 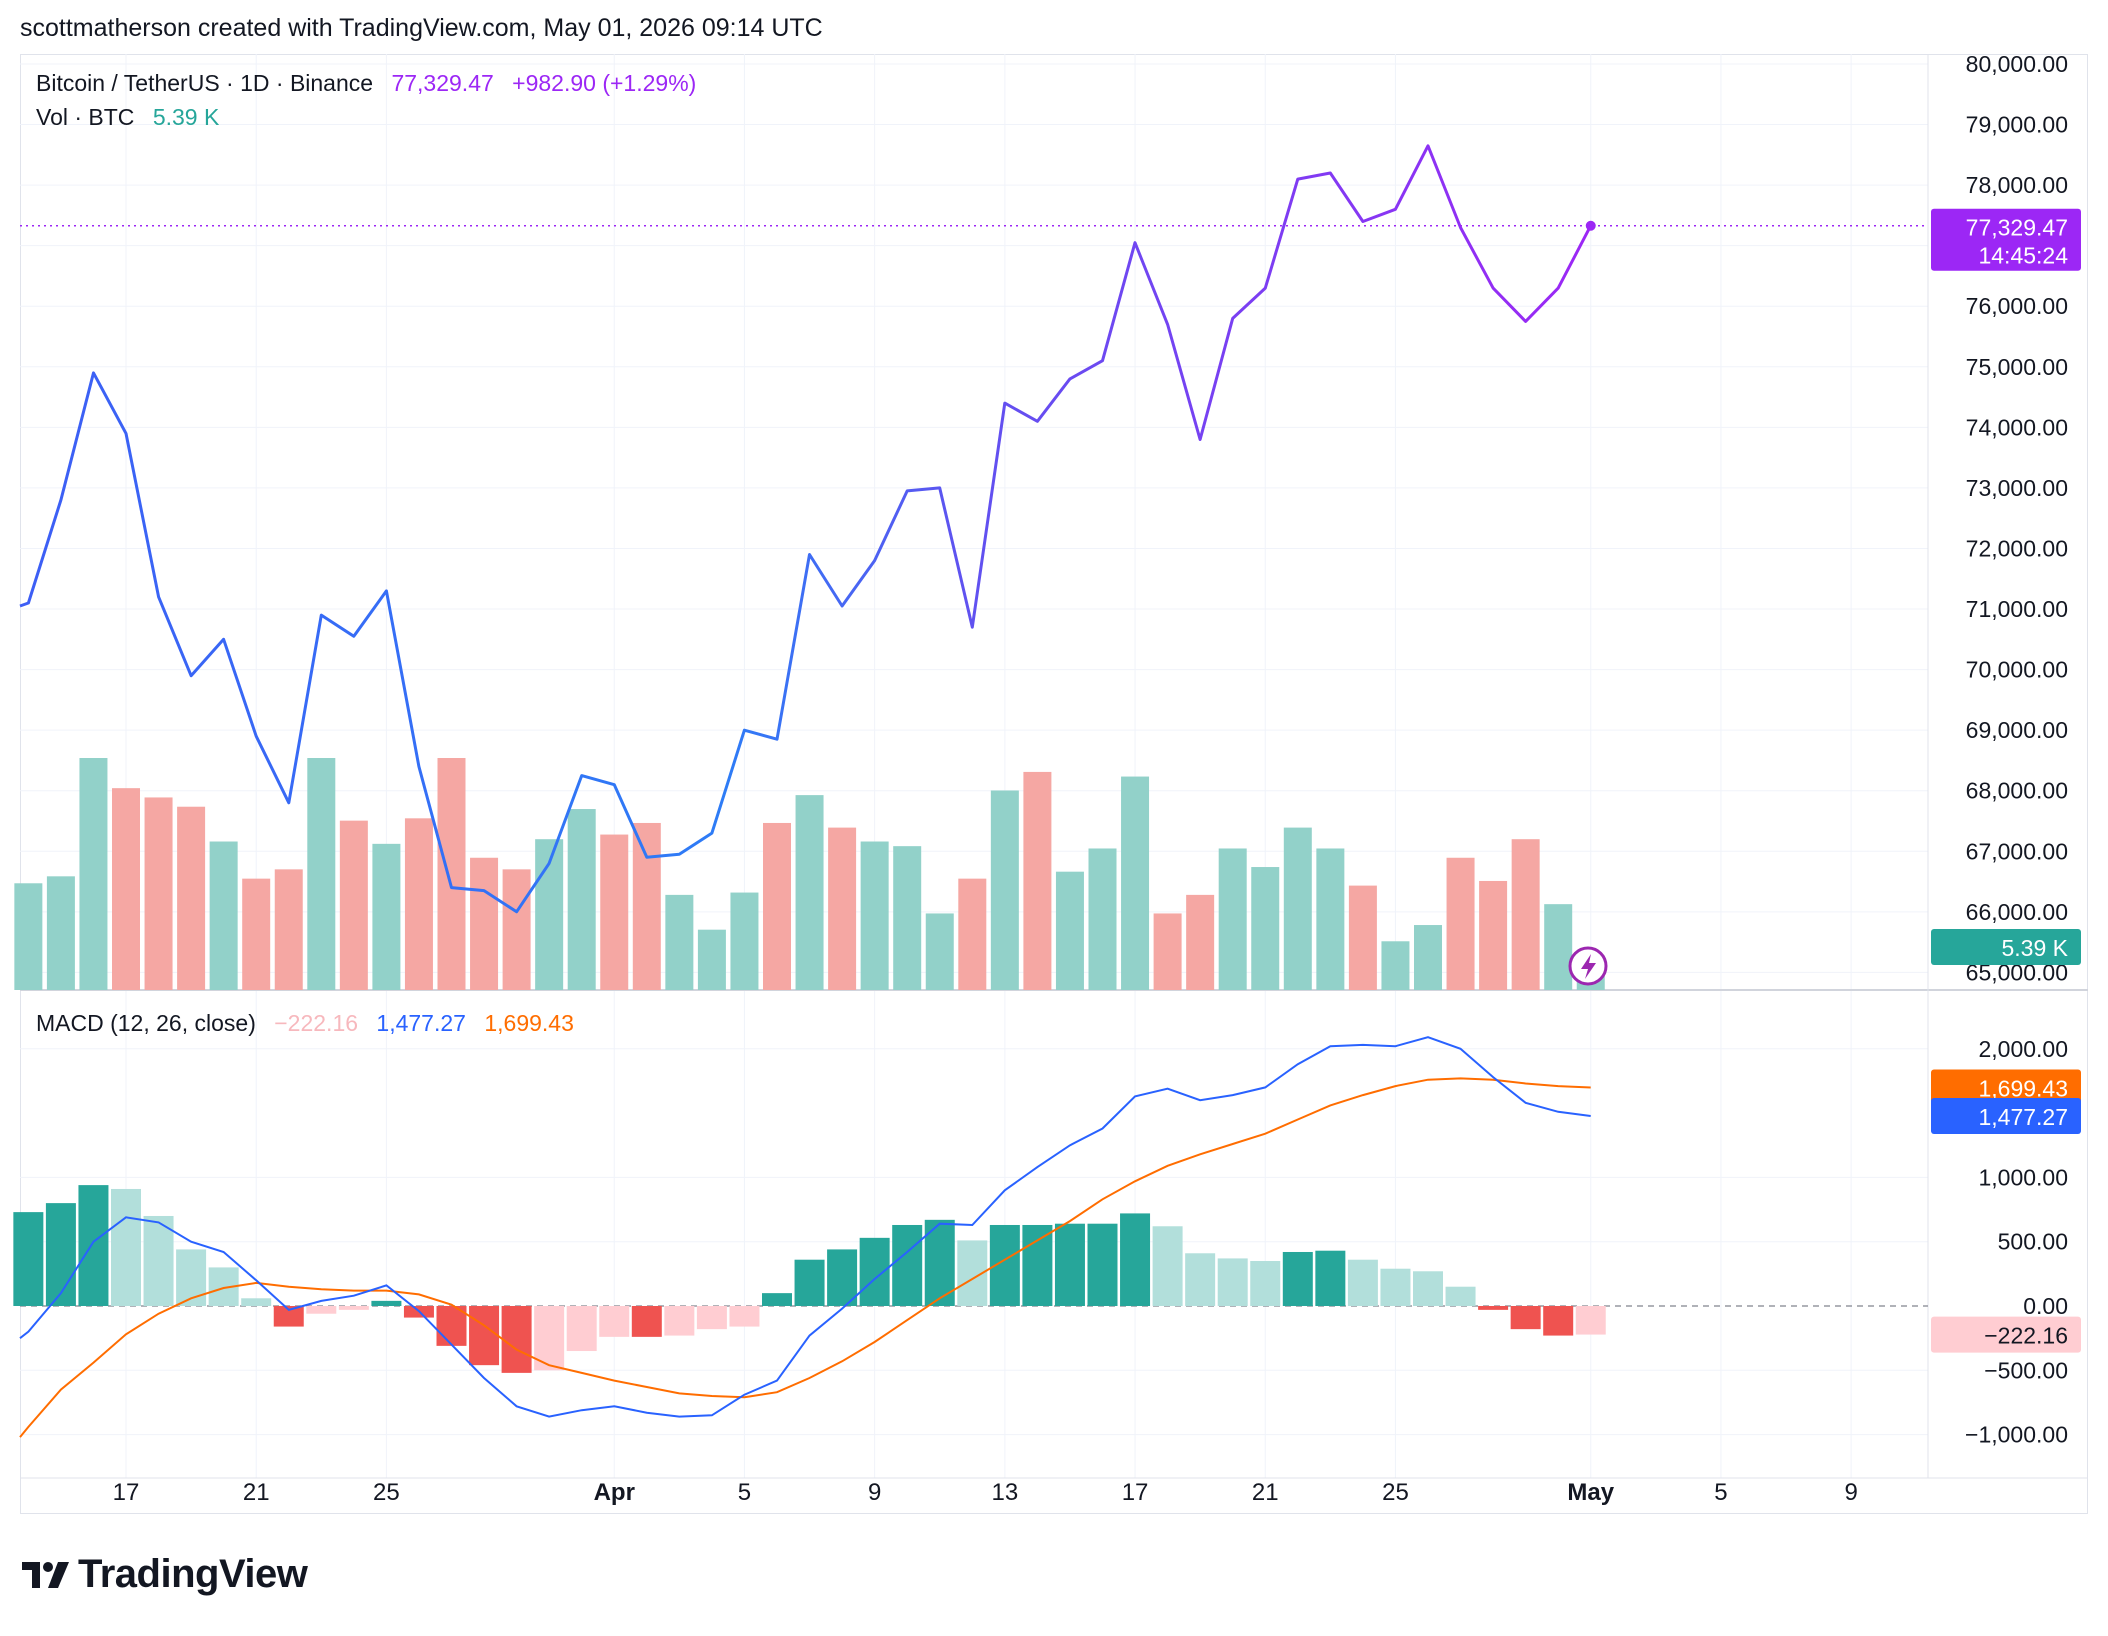 What do you see at coordinates (421, 1023) in the screenshot?
I see `macd-line-value: 1,477.27` at bounding box center [421, 1023].